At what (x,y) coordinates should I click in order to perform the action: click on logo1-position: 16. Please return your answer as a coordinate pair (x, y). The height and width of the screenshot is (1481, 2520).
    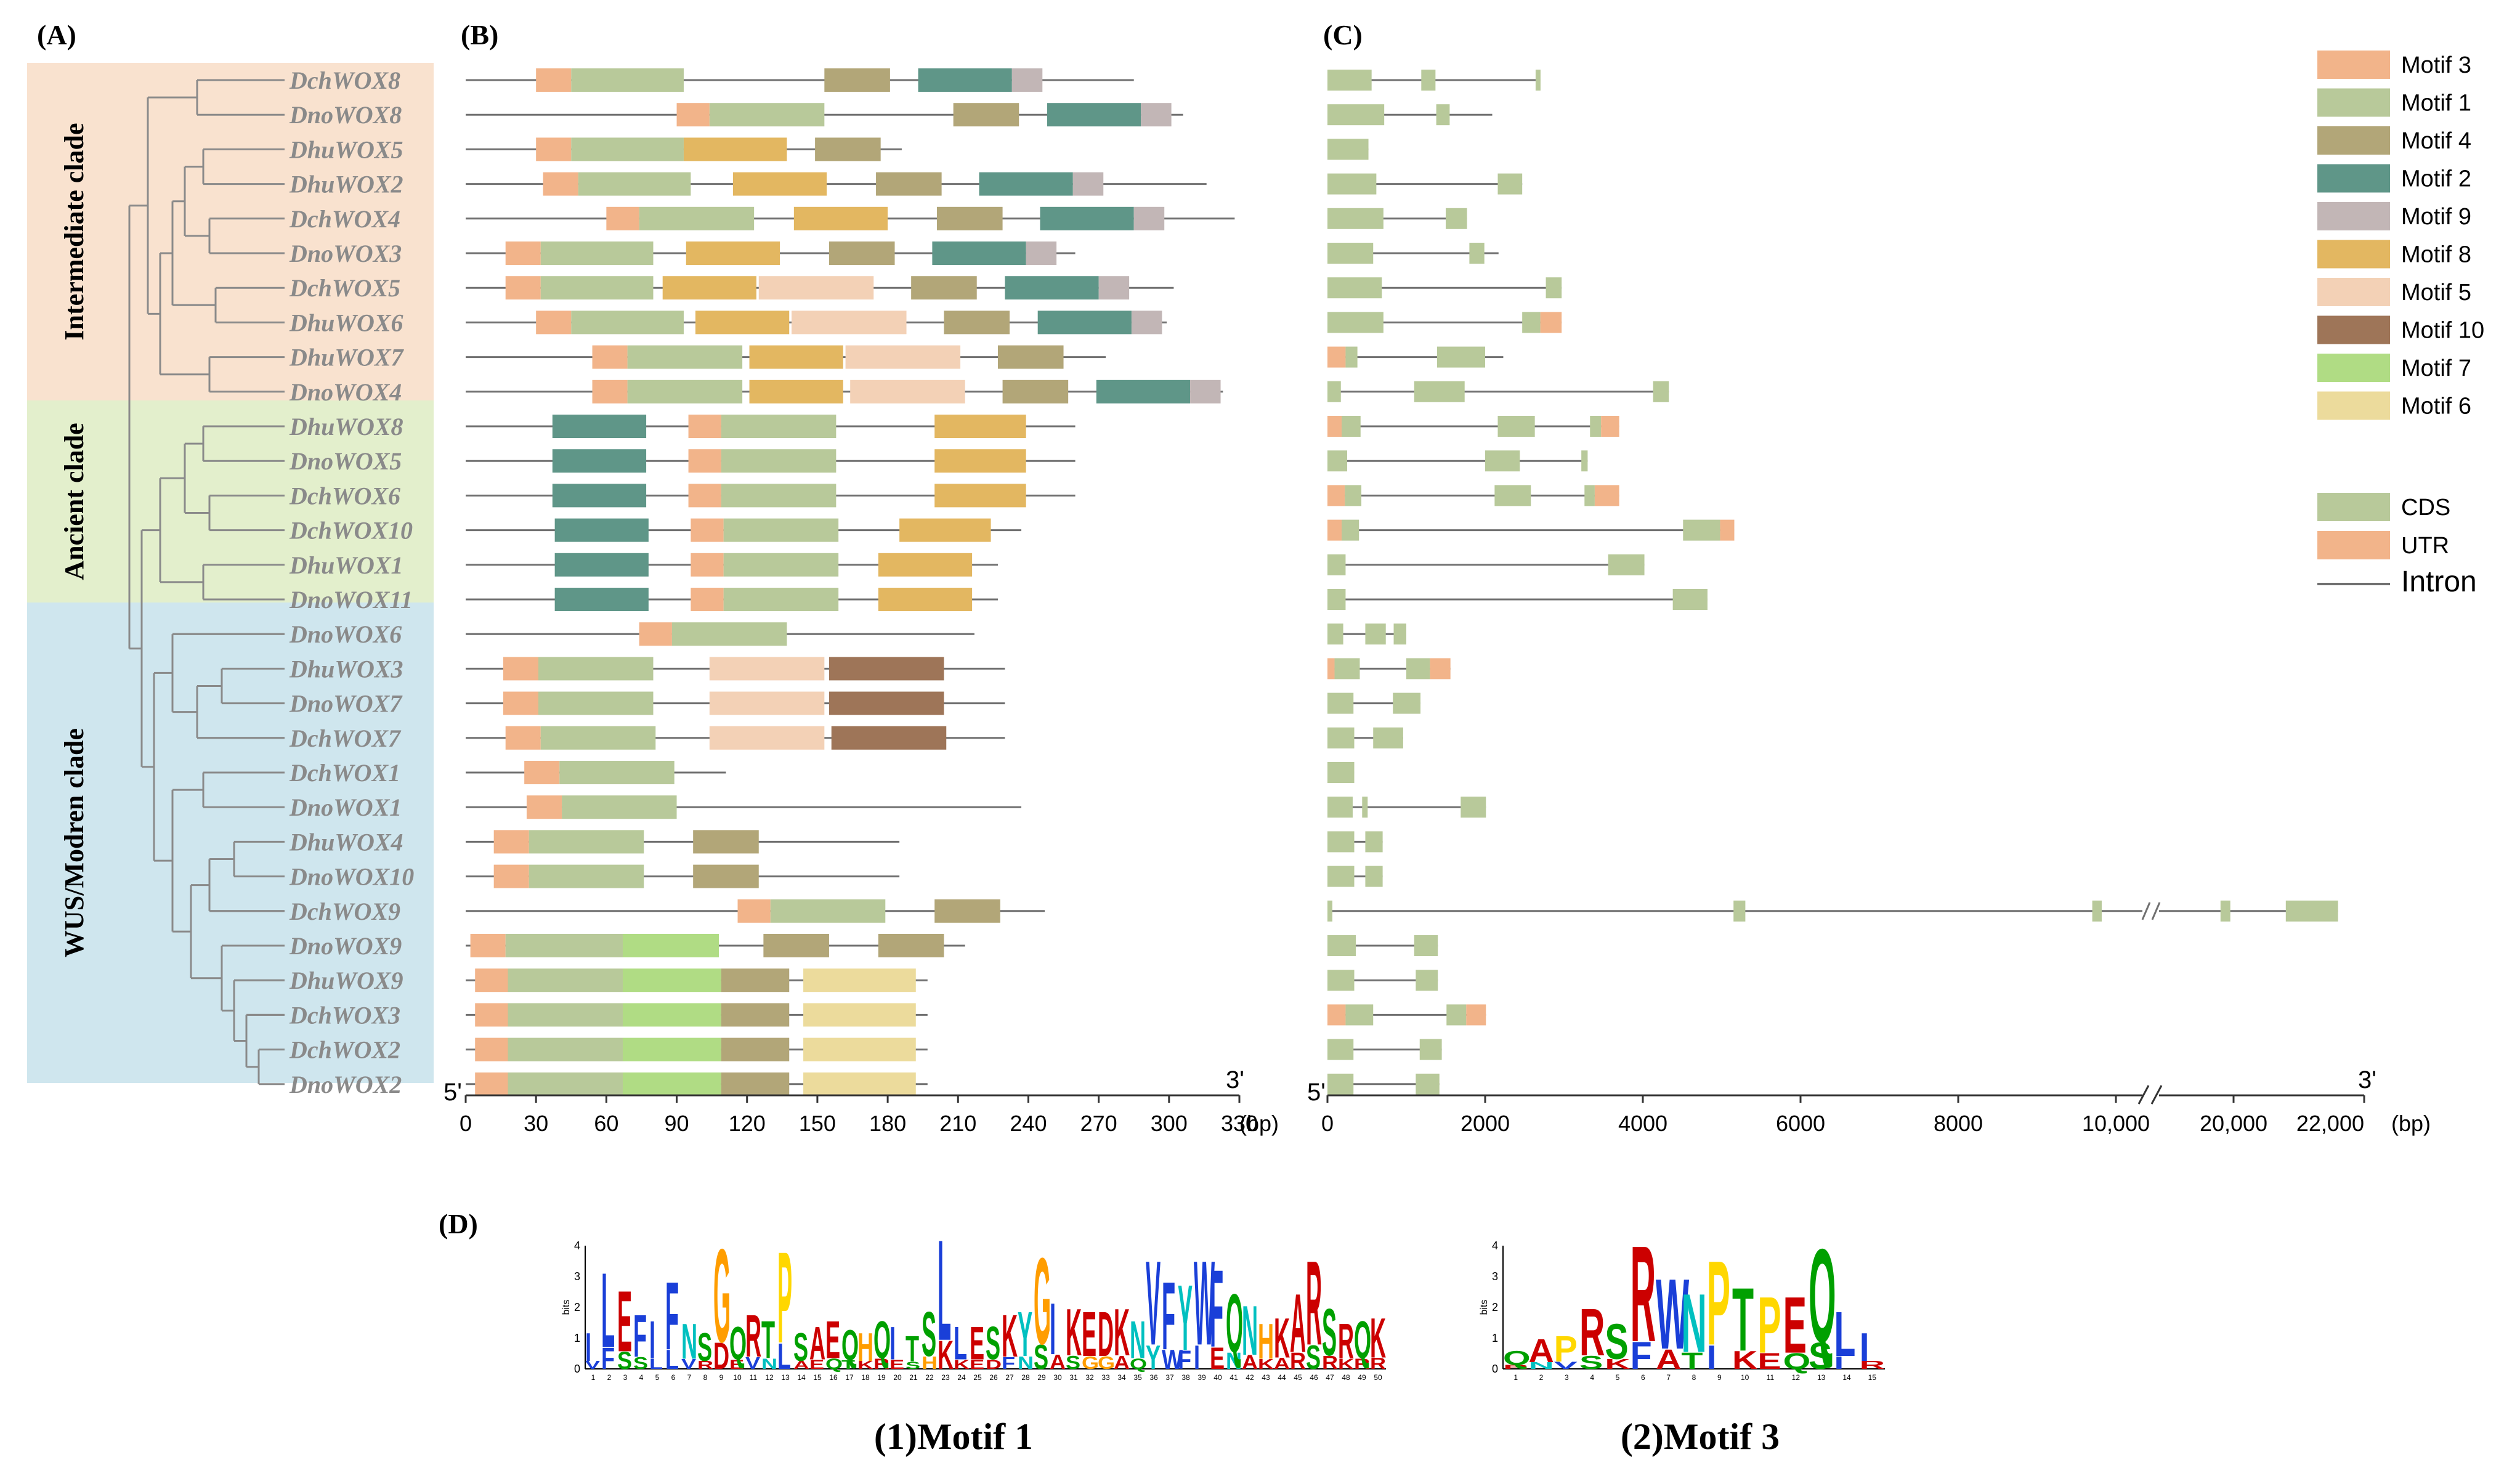
    Looking at the image, I should click on (833, 1378).